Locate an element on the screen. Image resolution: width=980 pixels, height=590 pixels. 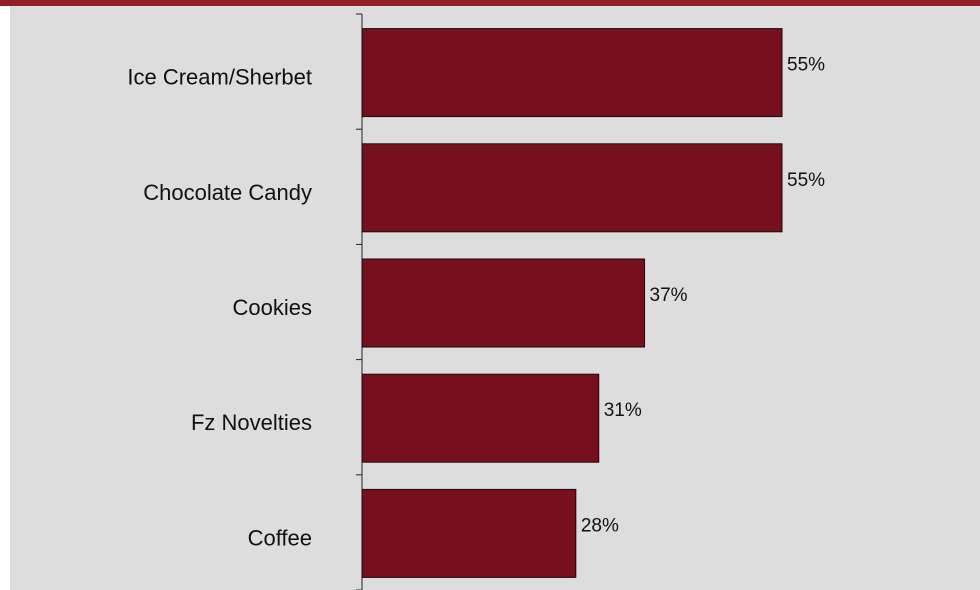
category-label: Chocolate Candy is located at coordinates (227, 192).